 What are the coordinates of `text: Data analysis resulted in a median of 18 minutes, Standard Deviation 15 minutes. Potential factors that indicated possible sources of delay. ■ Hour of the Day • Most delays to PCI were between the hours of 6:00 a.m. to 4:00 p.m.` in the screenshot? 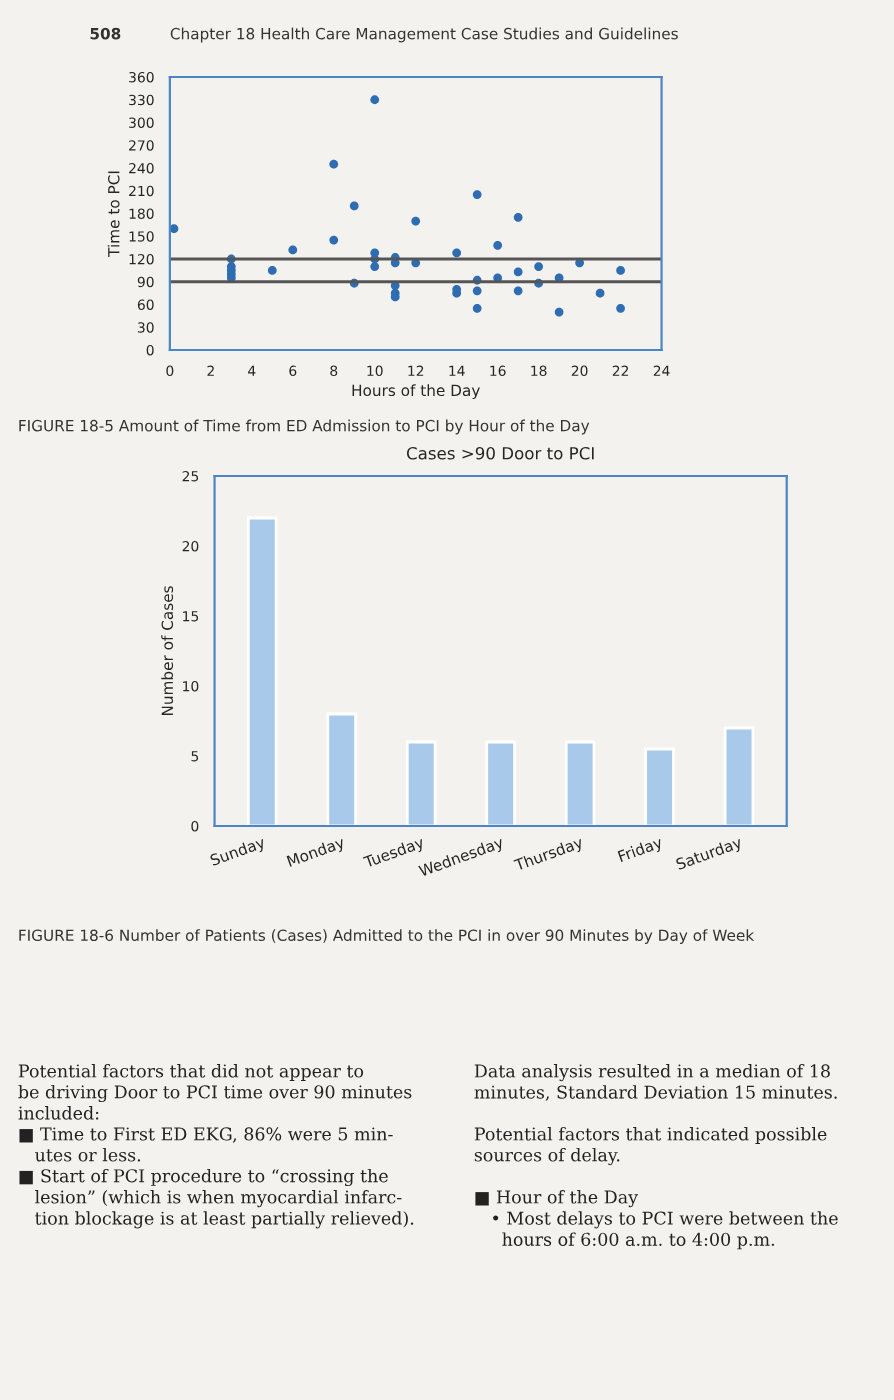 It's located at (656, 1157).